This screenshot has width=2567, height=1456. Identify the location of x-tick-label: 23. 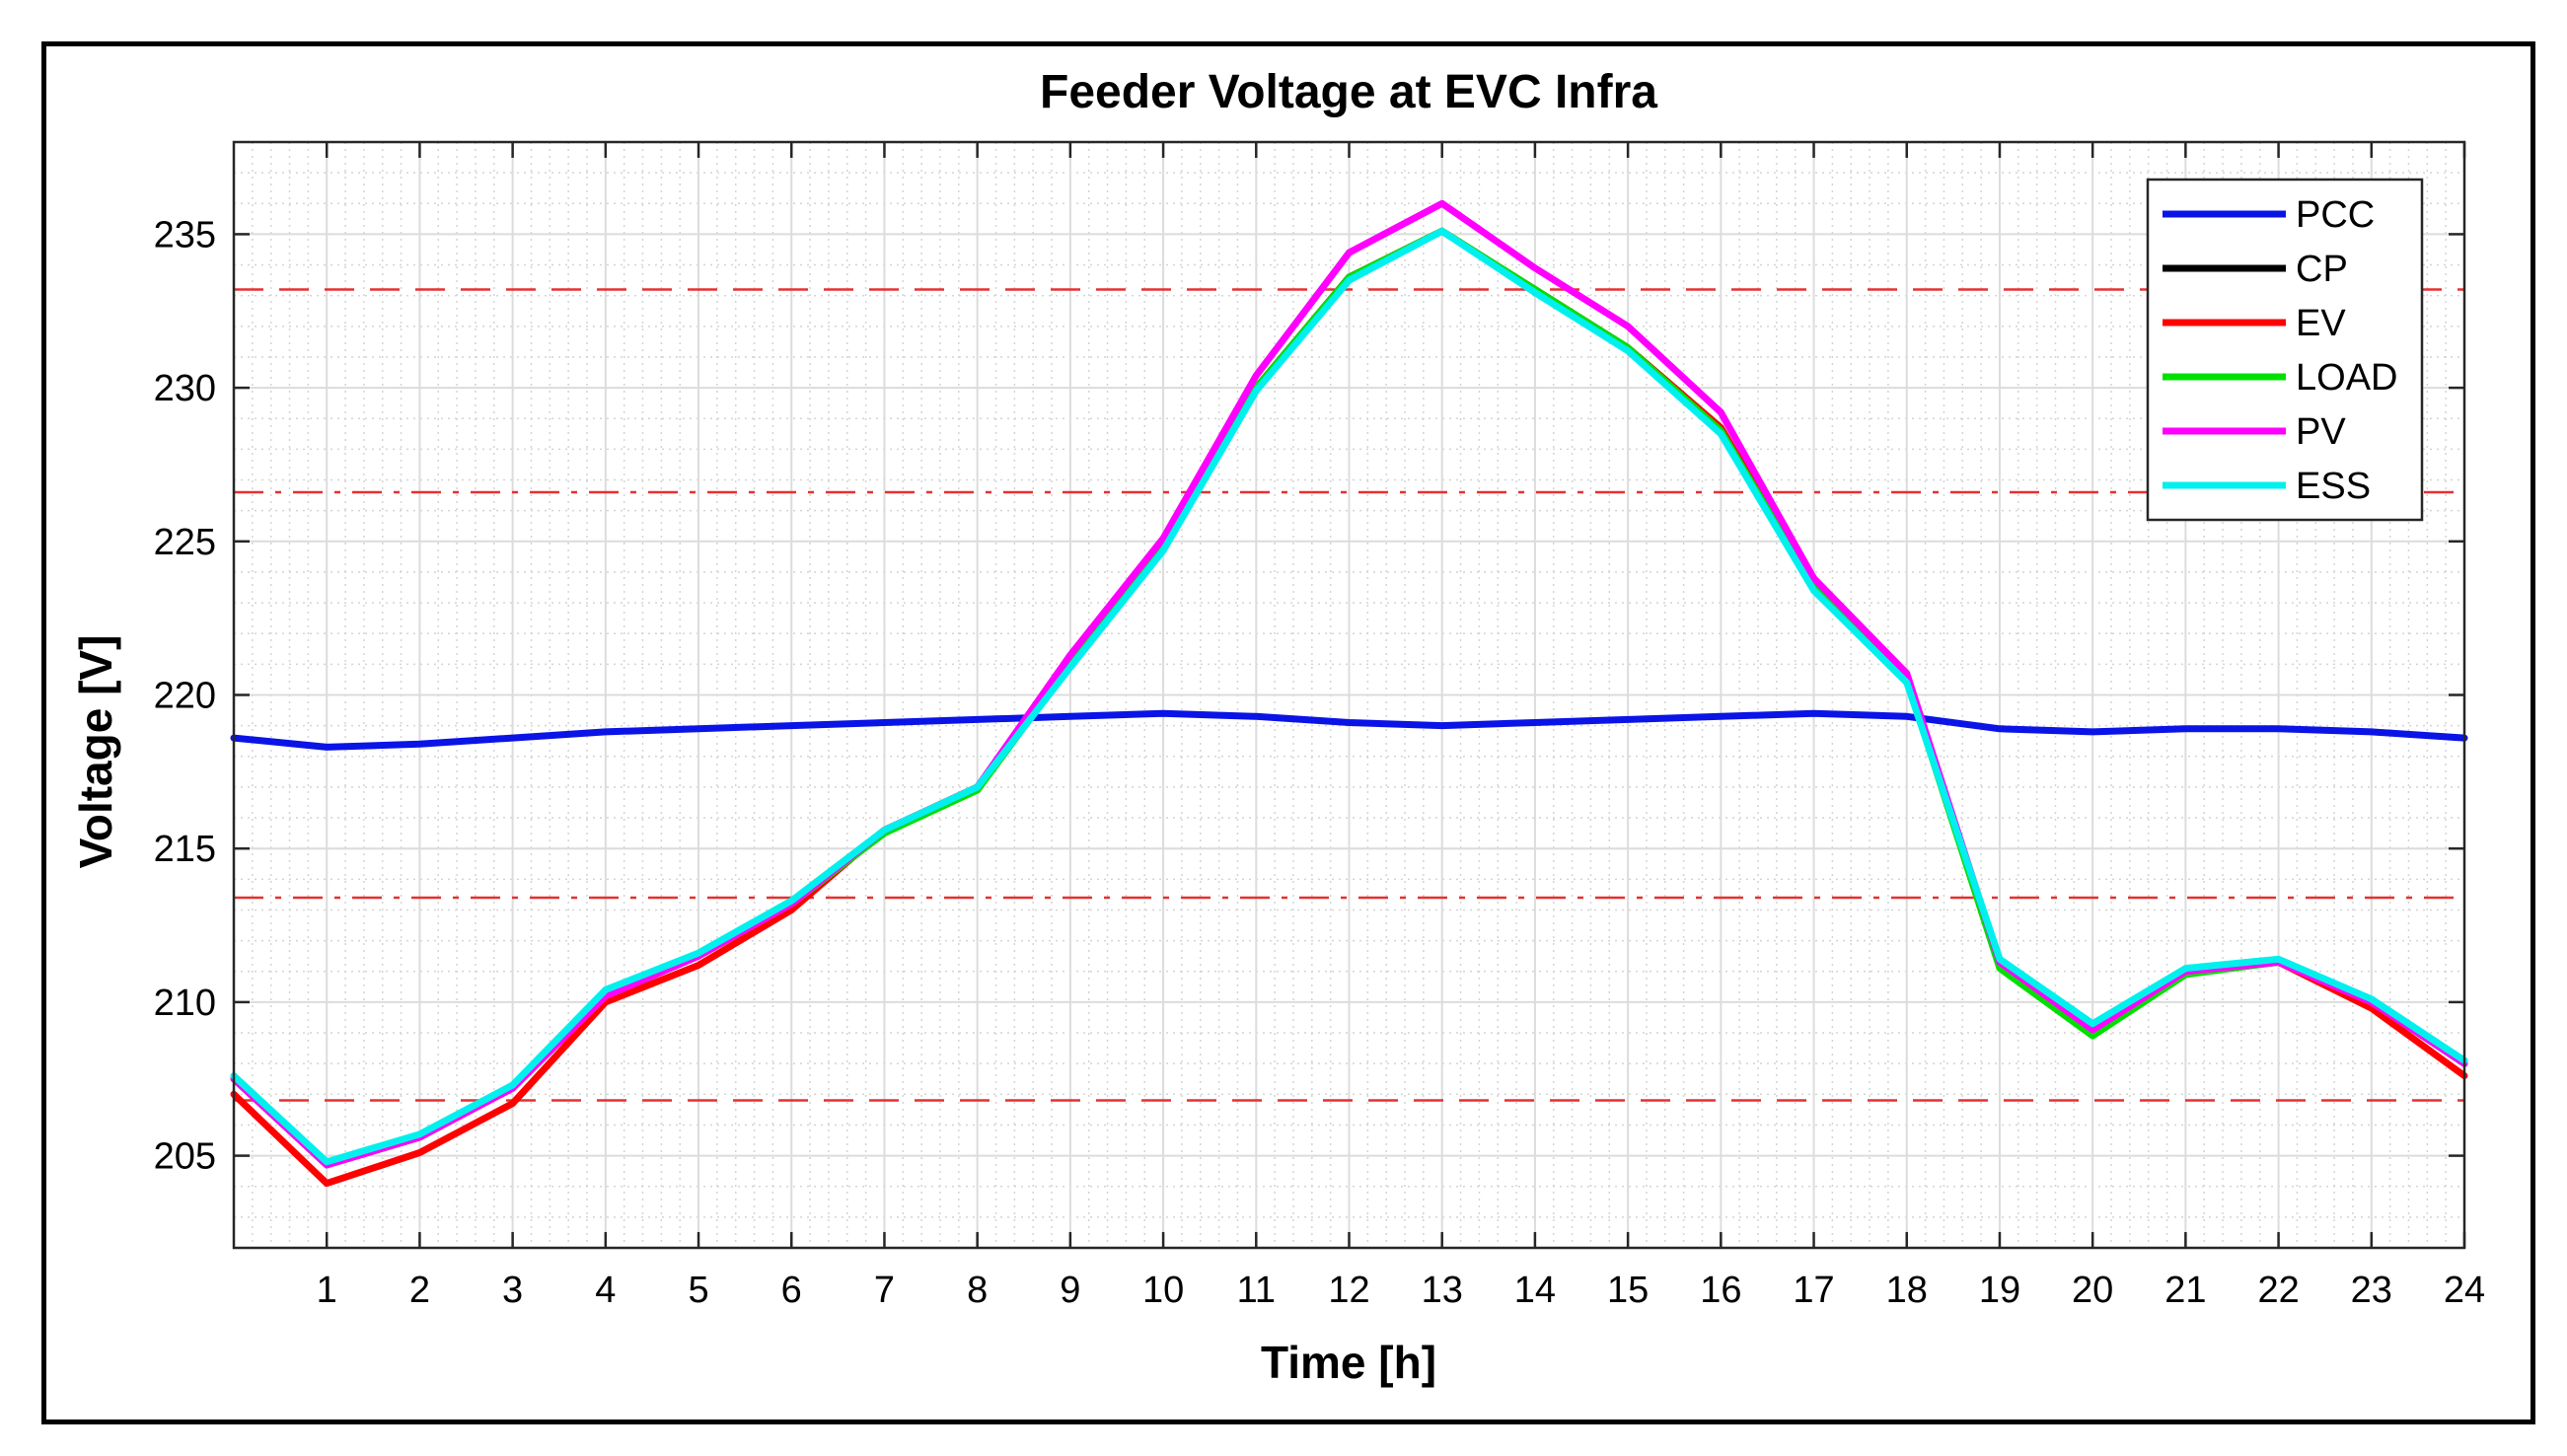
(2371, 1290).